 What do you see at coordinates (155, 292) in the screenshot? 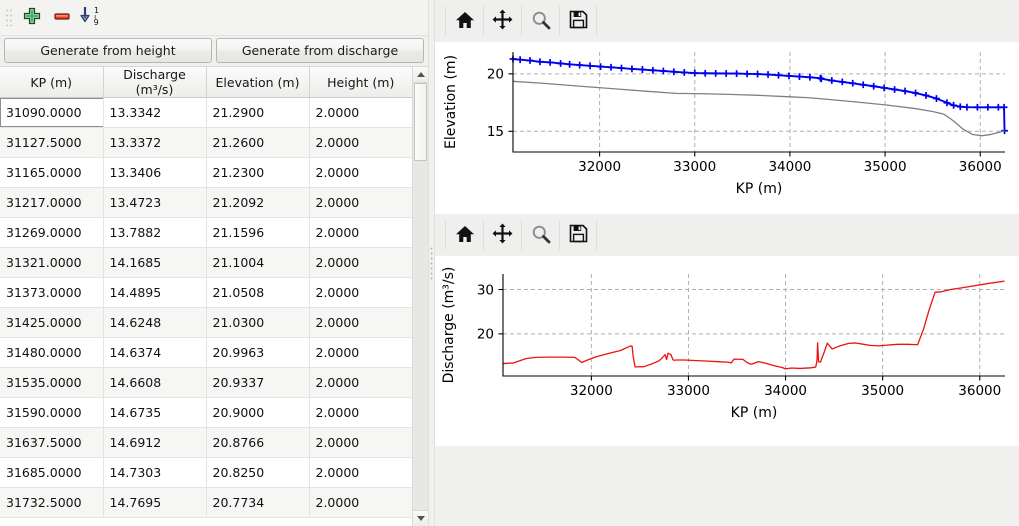
I see `table-cell-discharge: 14.4895` at bounding box center [155, 292].